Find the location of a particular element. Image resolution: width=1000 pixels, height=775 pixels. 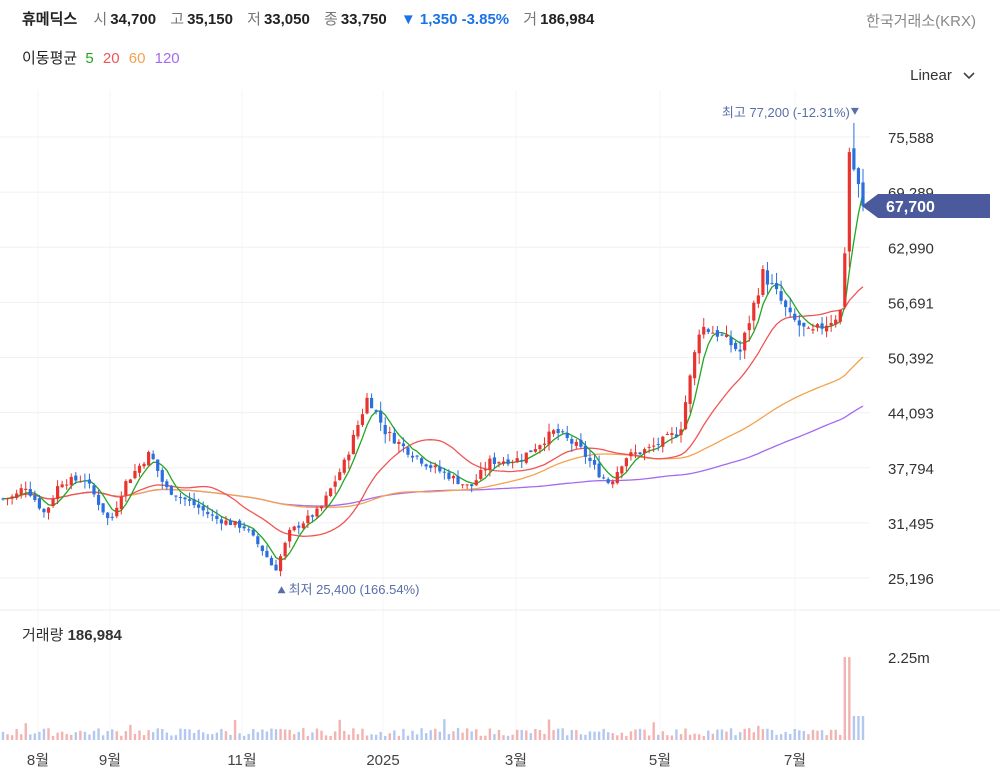

y-tick-label: 62,990 is located at coordinates (911, 248).